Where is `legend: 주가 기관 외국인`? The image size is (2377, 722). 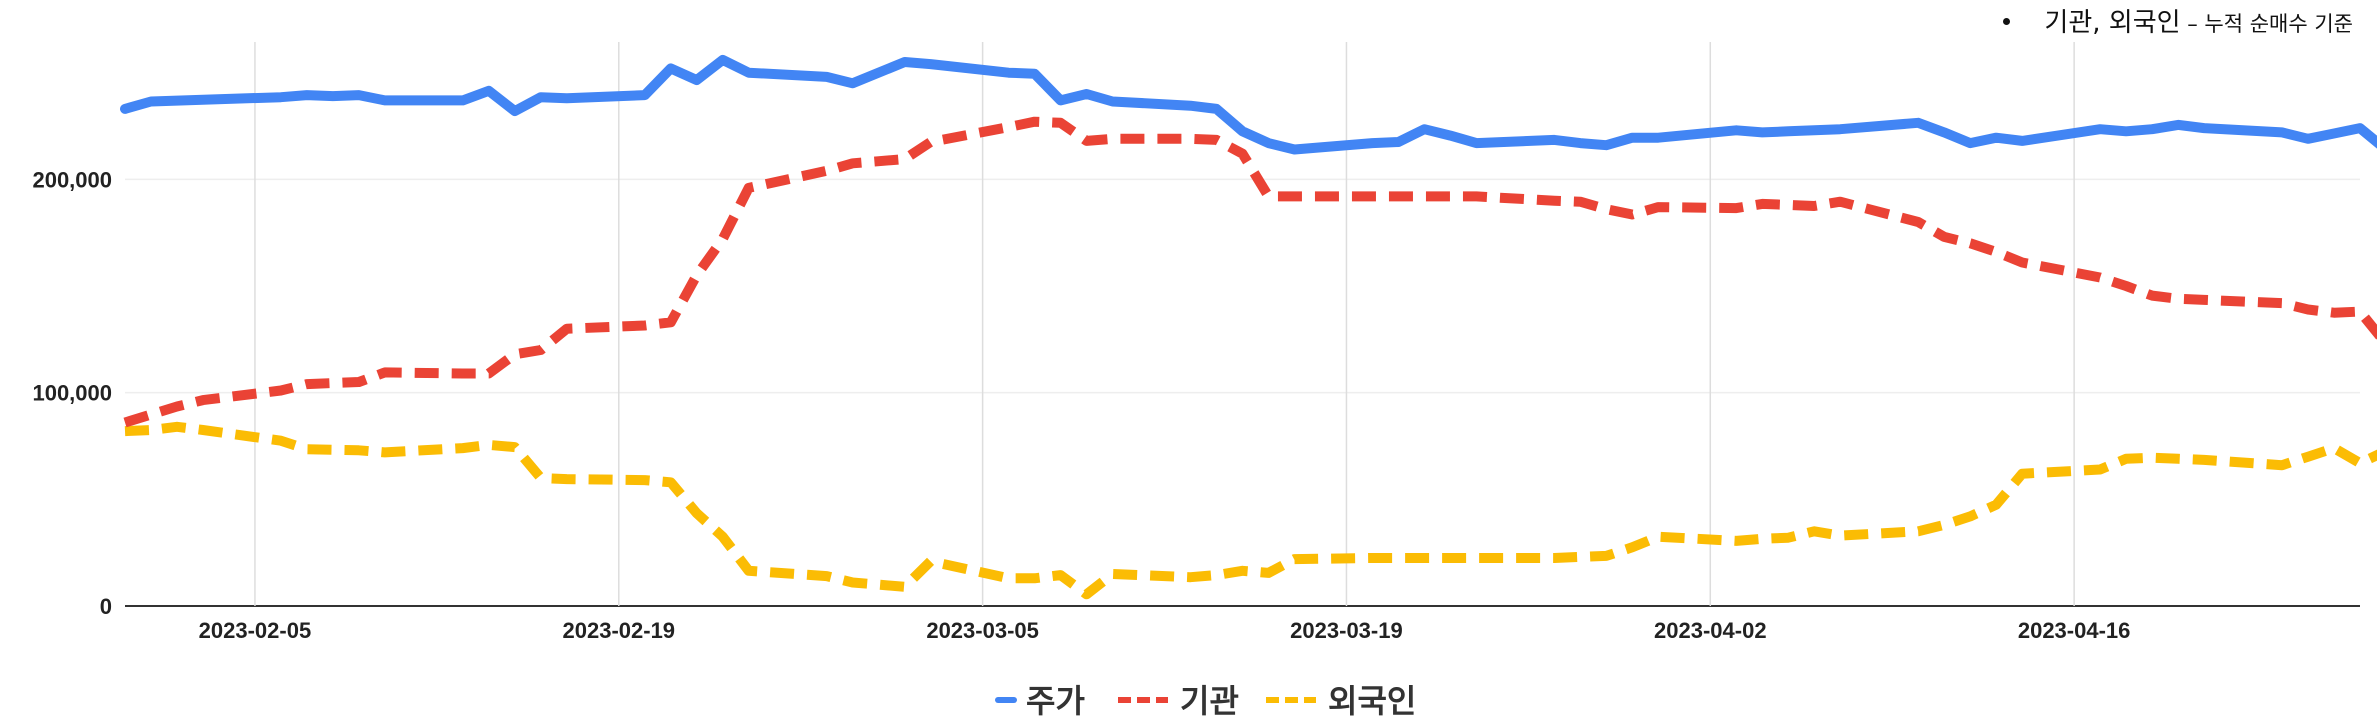 legend: 주가 기관 외국인 is located at coordinates (1205, 701).